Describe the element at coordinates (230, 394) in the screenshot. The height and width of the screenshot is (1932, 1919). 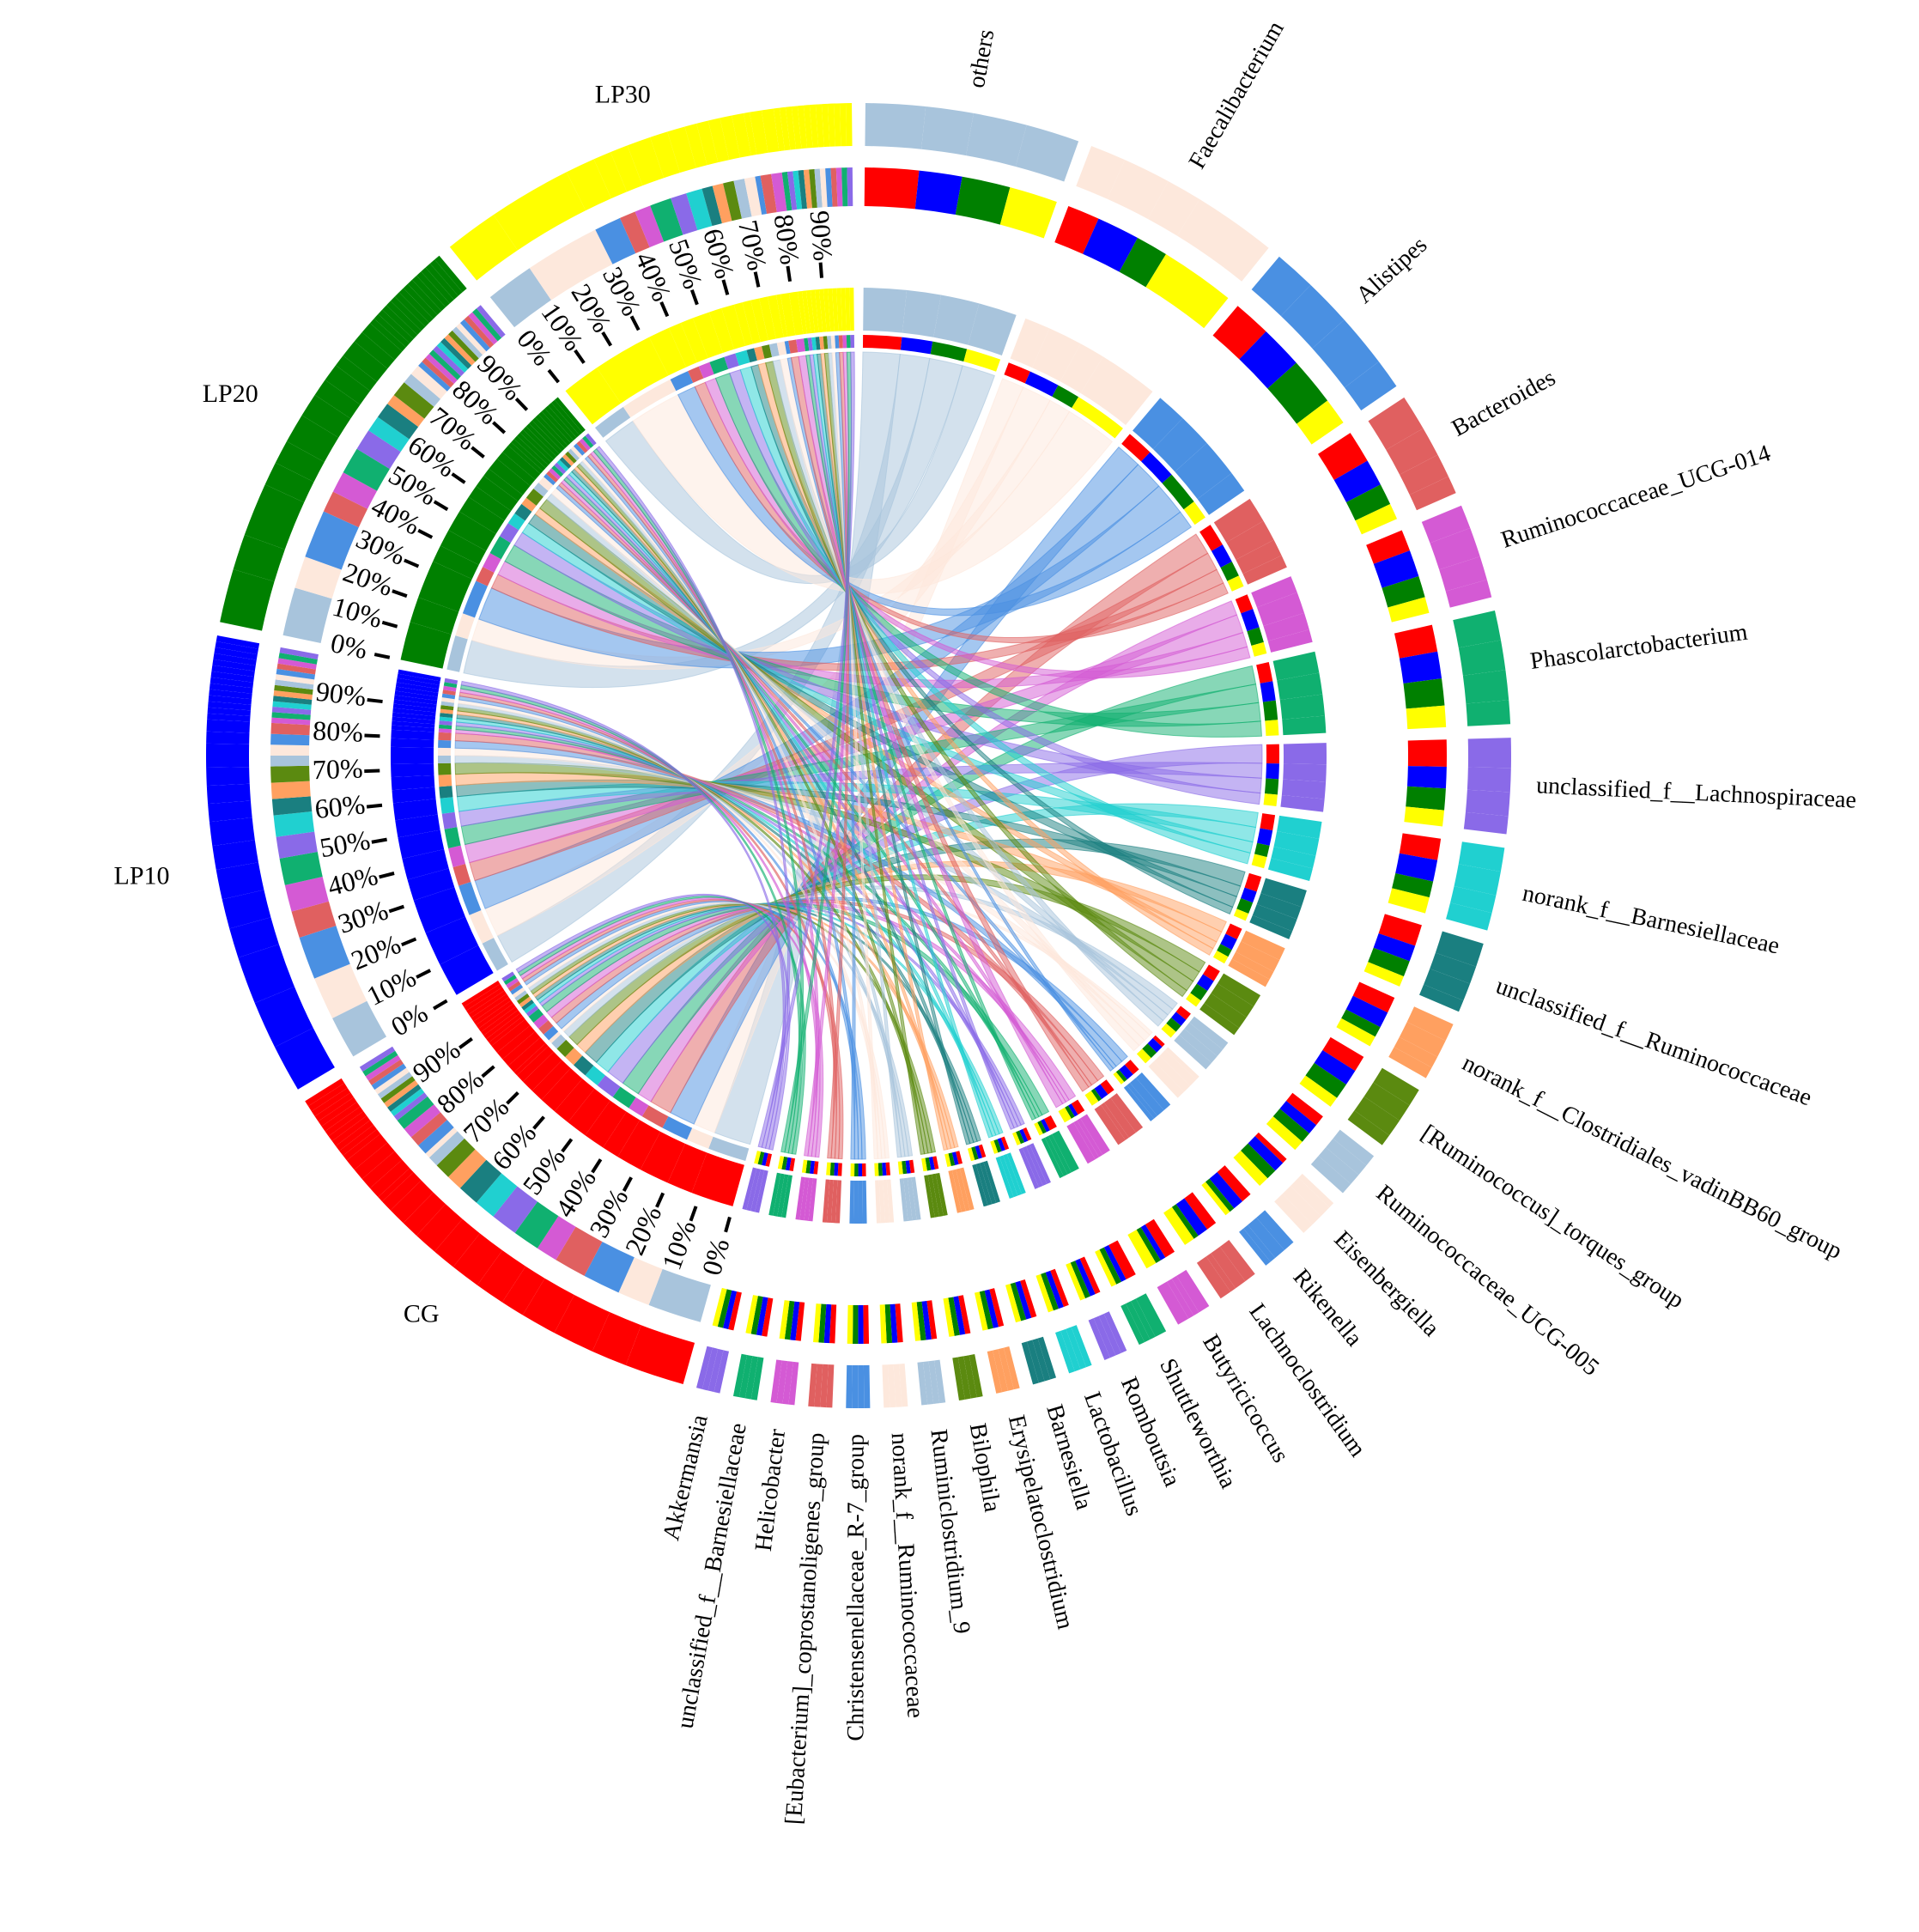
I see `sample-label: LP20` at that location.